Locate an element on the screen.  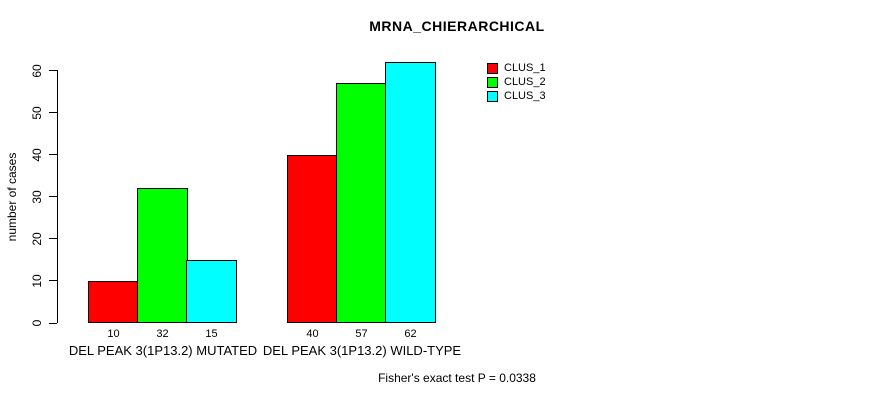
bar-value-label: 62 is located at coordinates (410, 334).